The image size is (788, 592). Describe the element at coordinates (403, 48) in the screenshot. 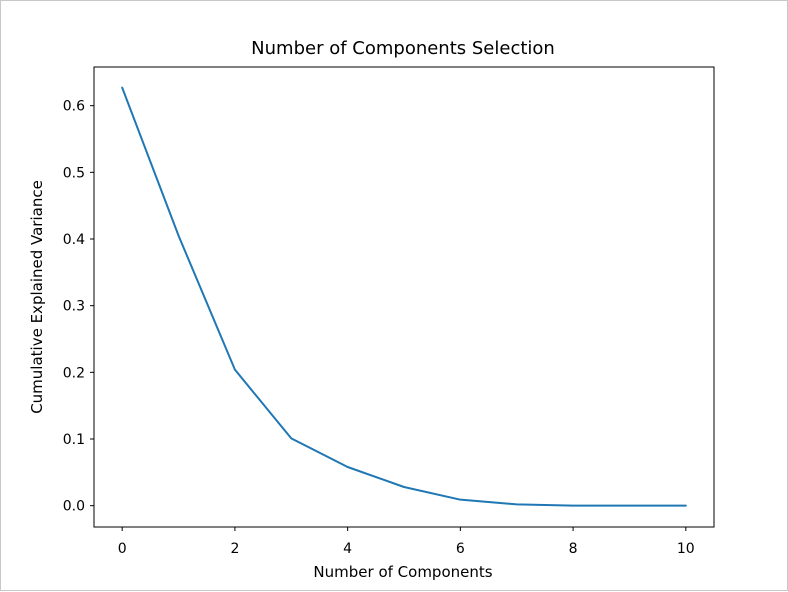

I see `chart-title: Number of Components Selection` at that location.